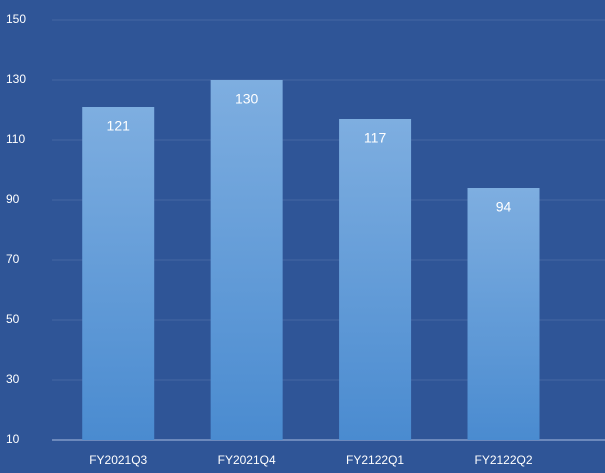 The height and width of the screenshot is (473, 605). Describe the element at coordinates (247, 99) in the screenshot. I see `data-label: 130` at that location.